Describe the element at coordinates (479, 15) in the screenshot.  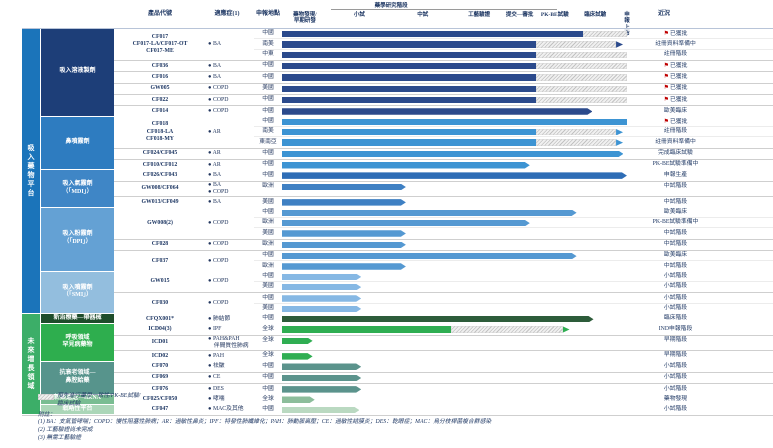
I see `stage-column-label: 工藝驗證` at that location.